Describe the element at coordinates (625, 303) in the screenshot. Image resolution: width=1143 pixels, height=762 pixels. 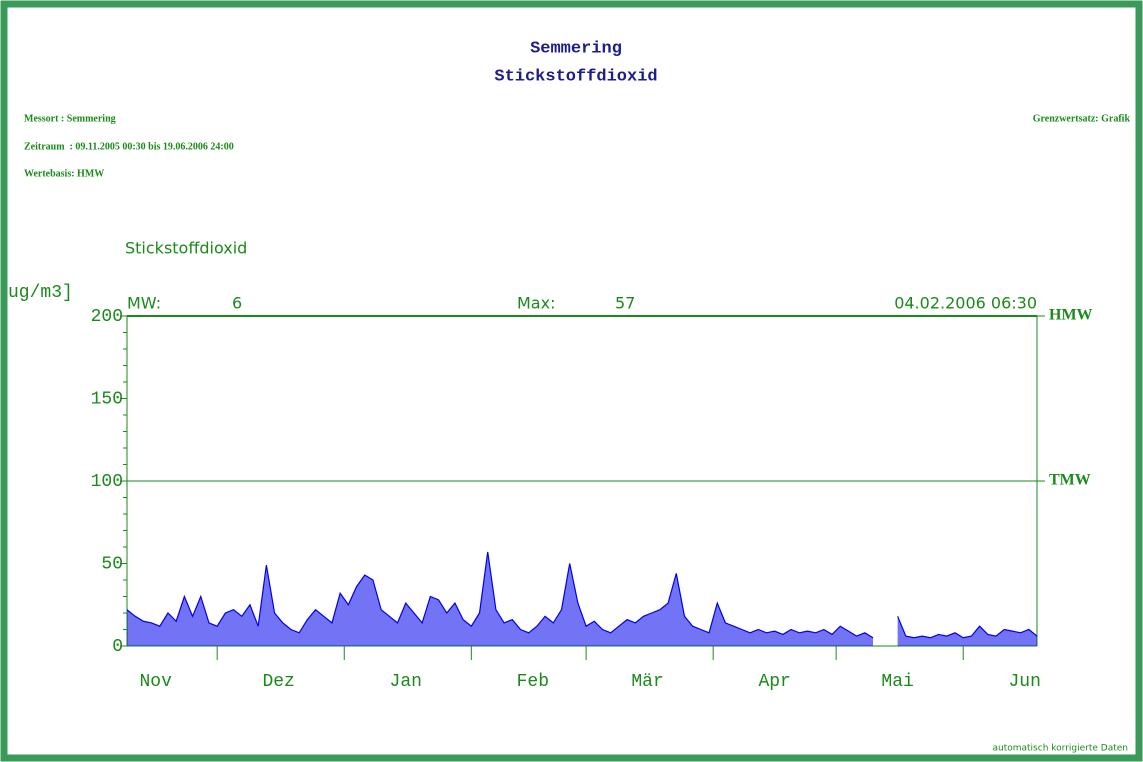
I see `max-value: 57` at that location.